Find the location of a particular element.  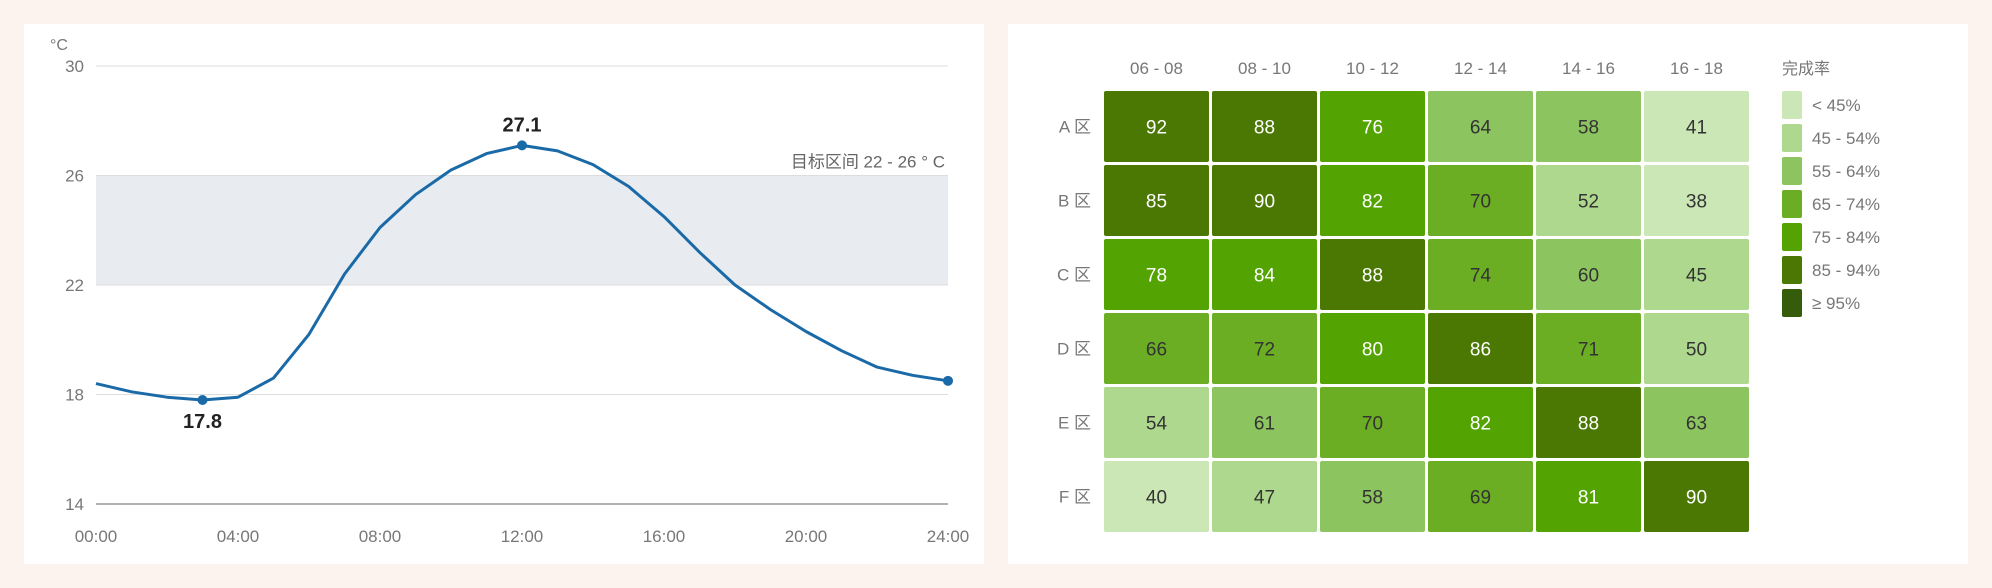

heatmap-cell-value: 50 is located at coordinates (1696, 350).